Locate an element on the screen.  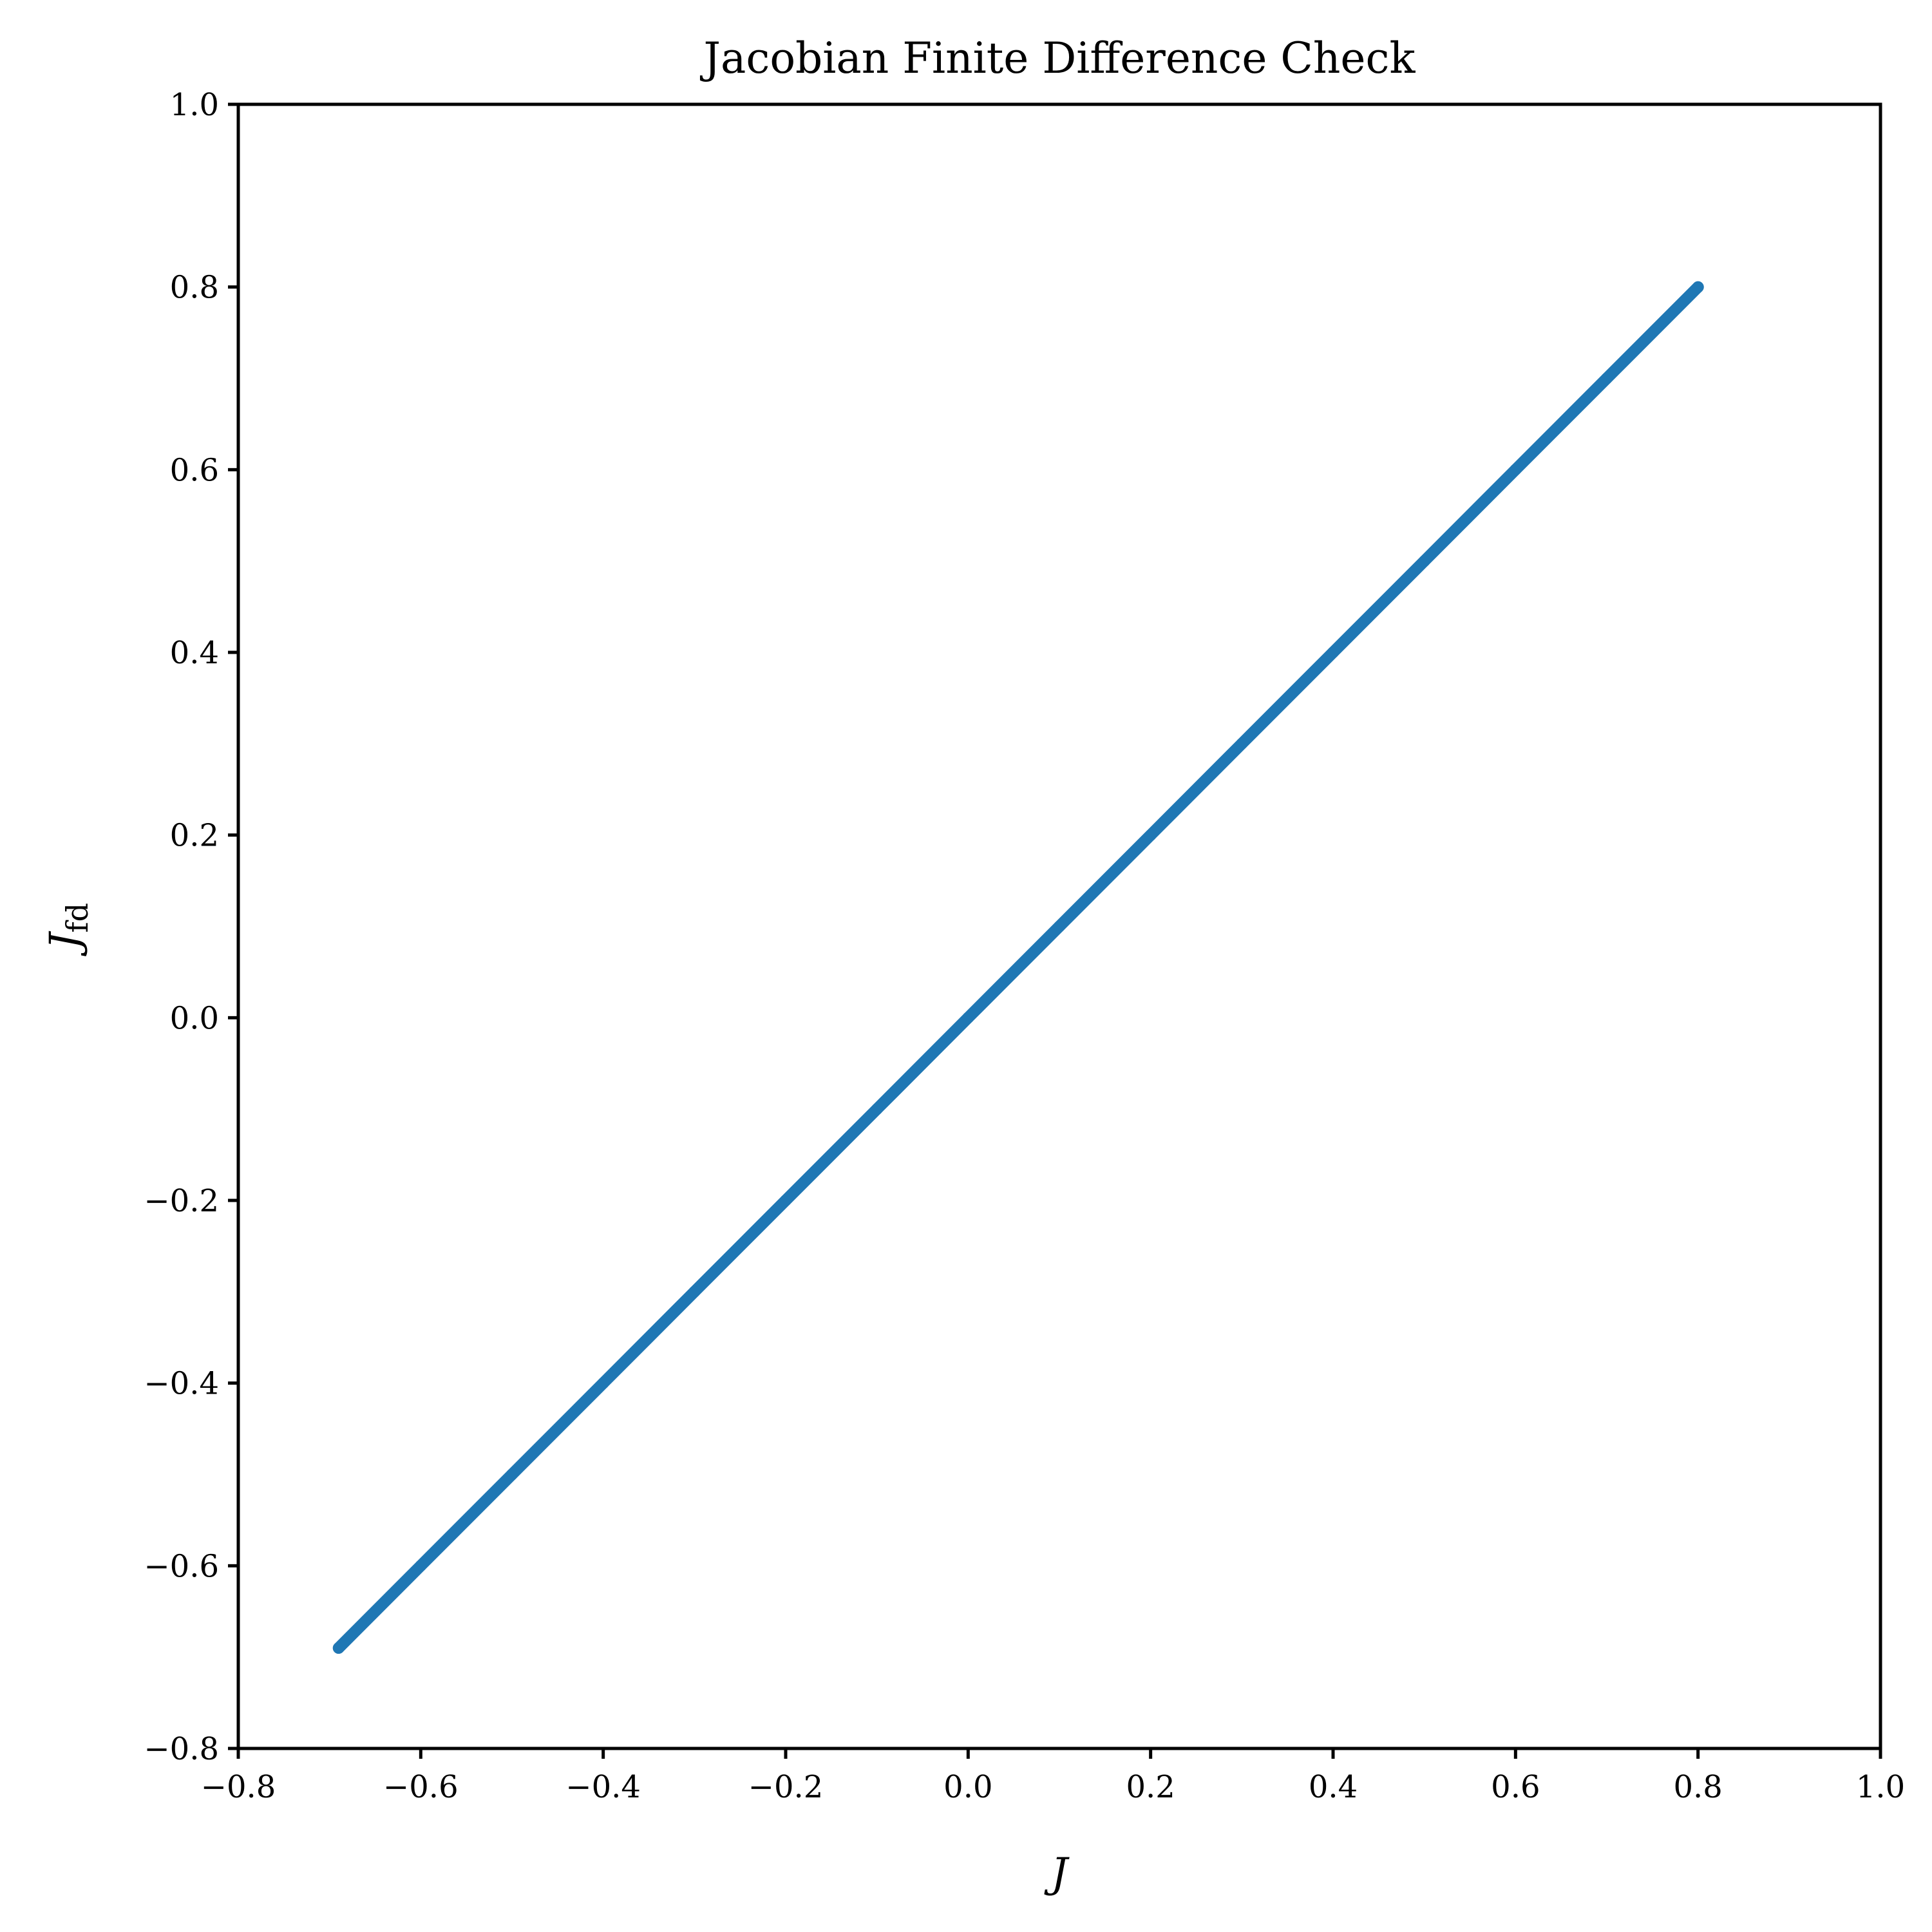
x-tick-label: 0.0 is located at coordinates (968, 1787).